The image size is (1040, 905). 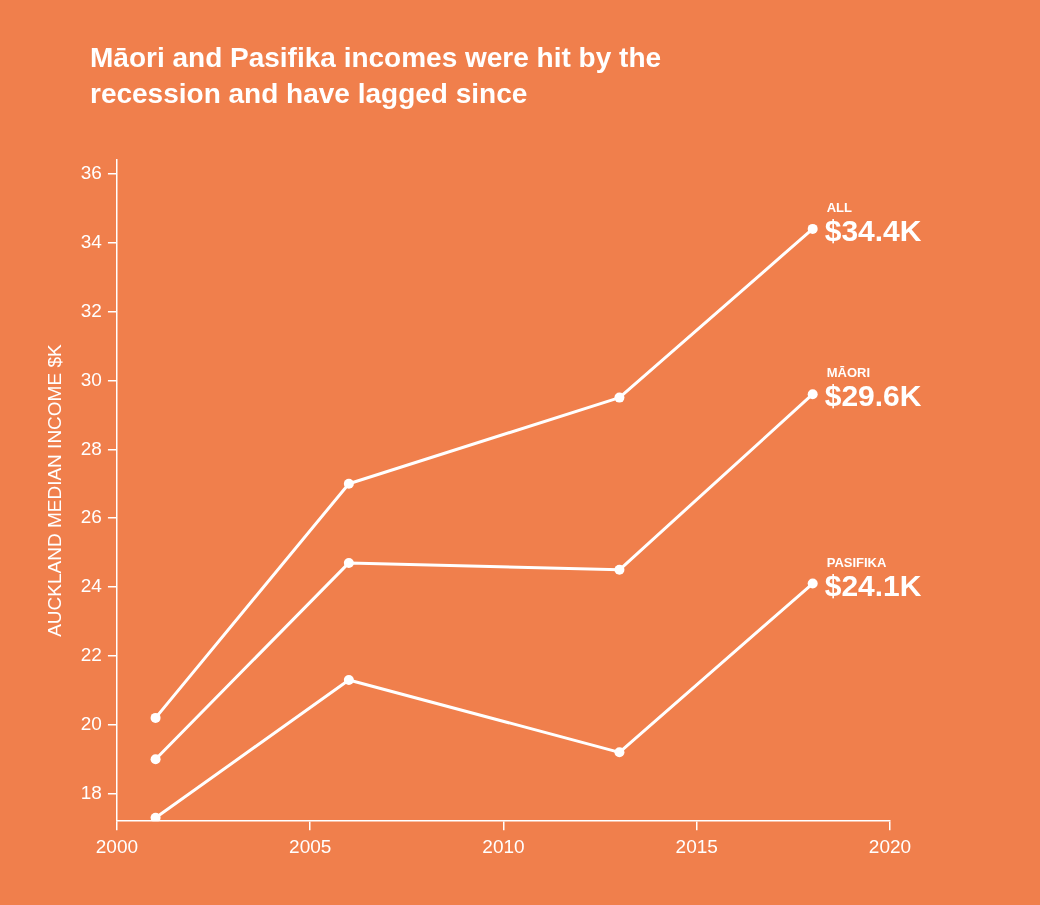 I want to click on y-tick-label: 18, so click(x=91, y=792).